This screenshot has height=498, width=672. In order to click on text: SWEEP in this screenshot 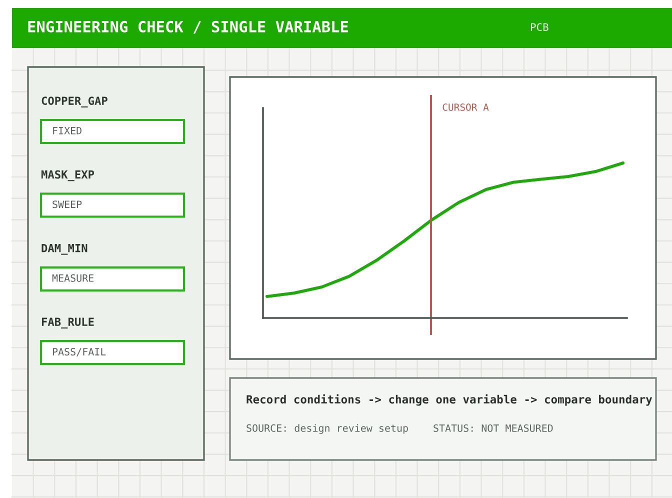, I will do `click(67, 204)`.